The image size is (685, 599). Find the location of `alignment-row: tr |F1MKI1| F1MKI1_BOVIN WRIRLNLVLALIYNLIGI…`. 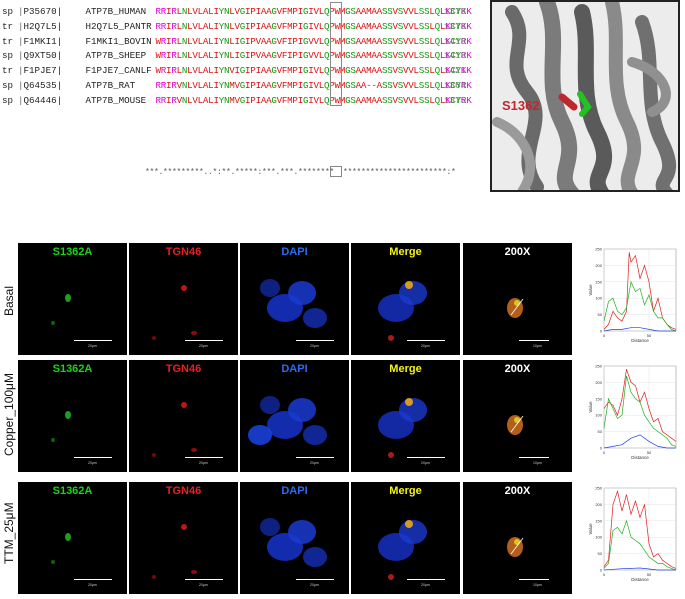

alignment-row: tr |F1MKI1| F1MKI1_BOVIN WRIRLNLVLALIYNLIGI… is located at coordinates (237, 42).